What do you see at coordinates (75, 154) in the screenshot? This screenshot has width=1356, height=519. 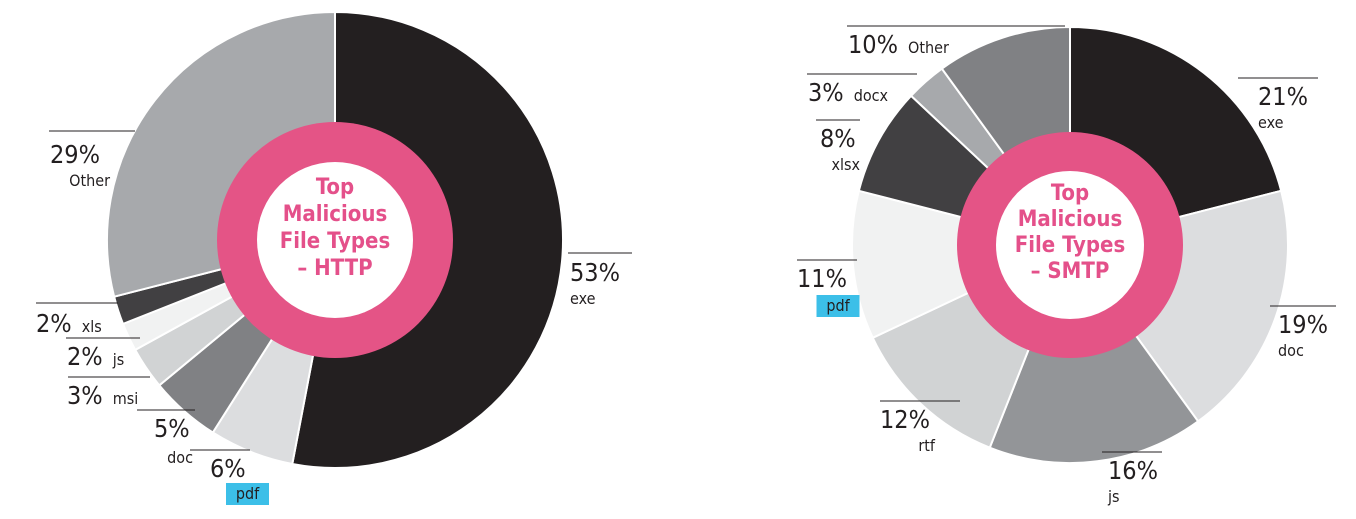 I see `slice-percent-other: 29%` at bounding box center [75, 154].